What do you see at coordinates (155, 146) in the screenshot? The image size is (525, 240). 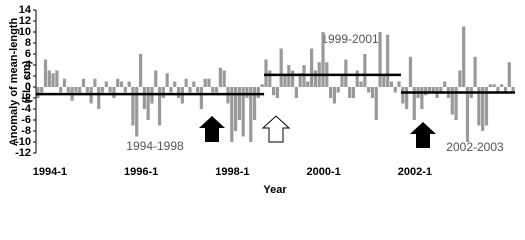 I see `period-label: 1994-1998` at bounding box center [155, 146].